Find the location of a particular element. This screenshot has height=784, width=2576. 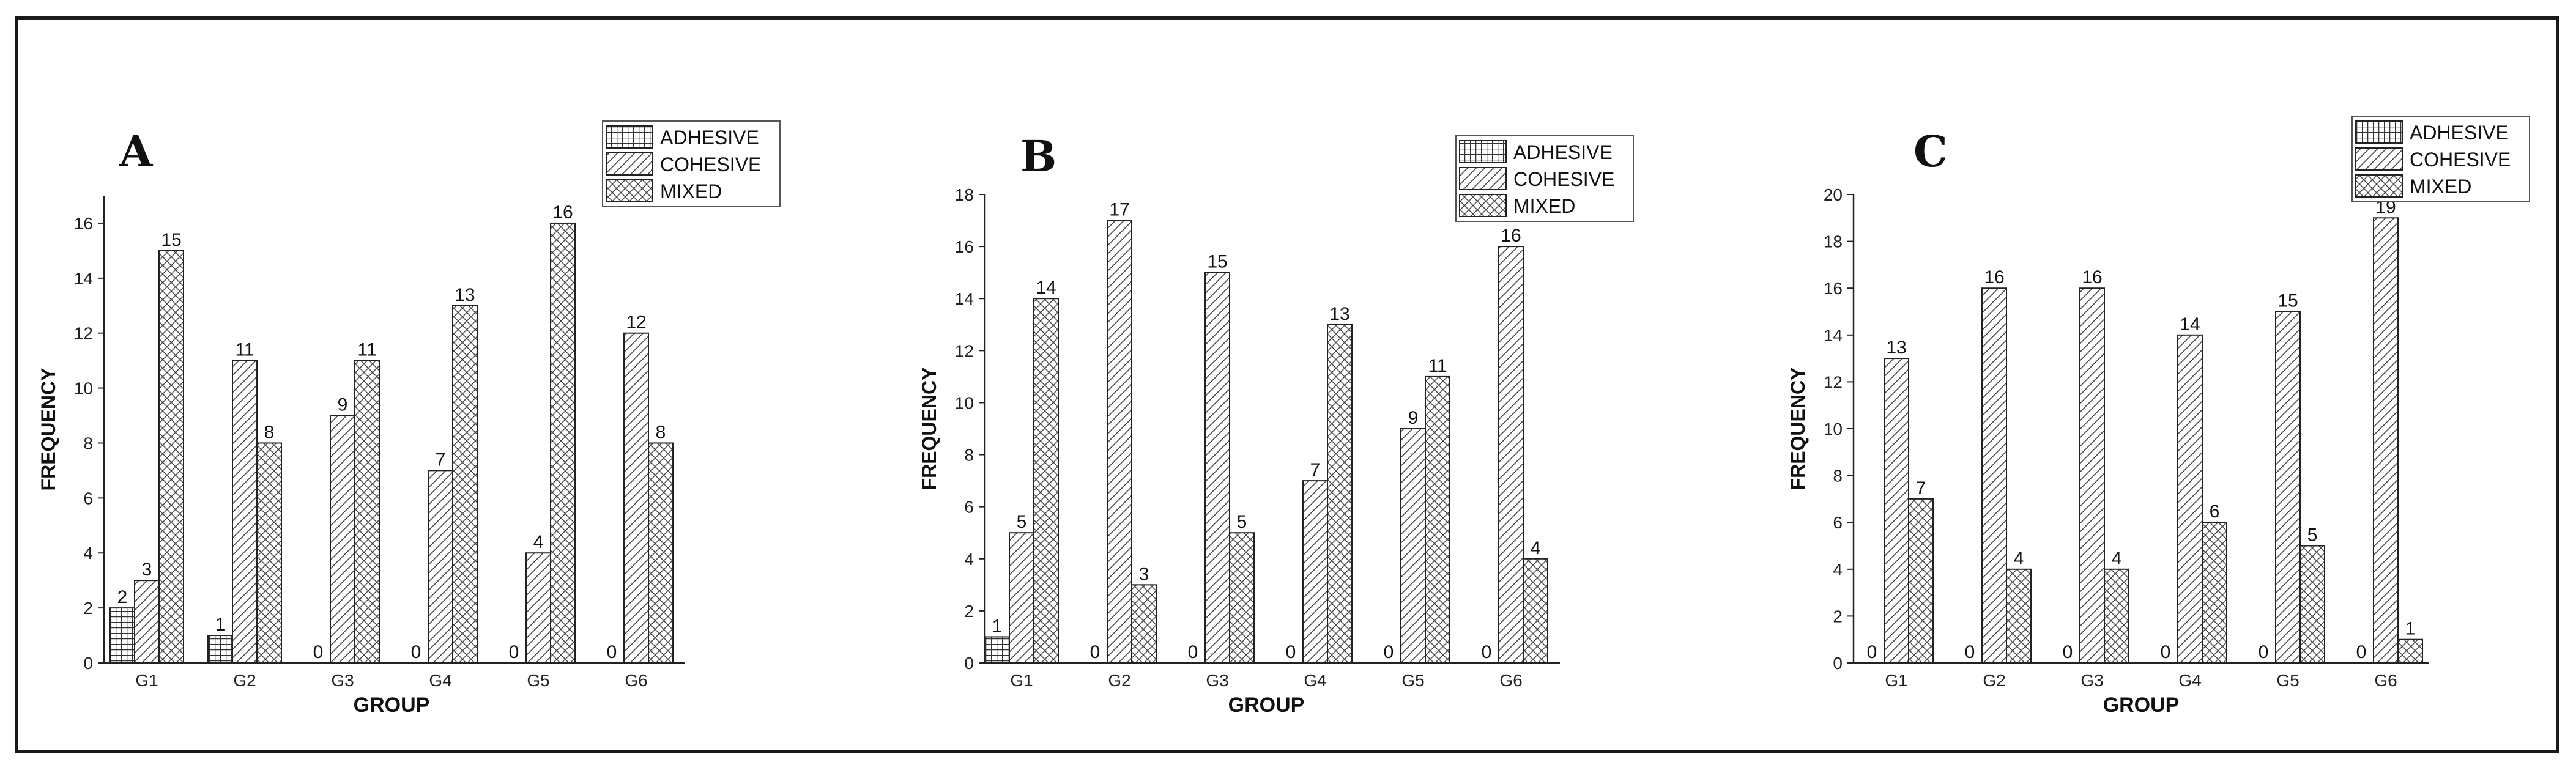

data-label: 8 is located at coordinates (661, 432).